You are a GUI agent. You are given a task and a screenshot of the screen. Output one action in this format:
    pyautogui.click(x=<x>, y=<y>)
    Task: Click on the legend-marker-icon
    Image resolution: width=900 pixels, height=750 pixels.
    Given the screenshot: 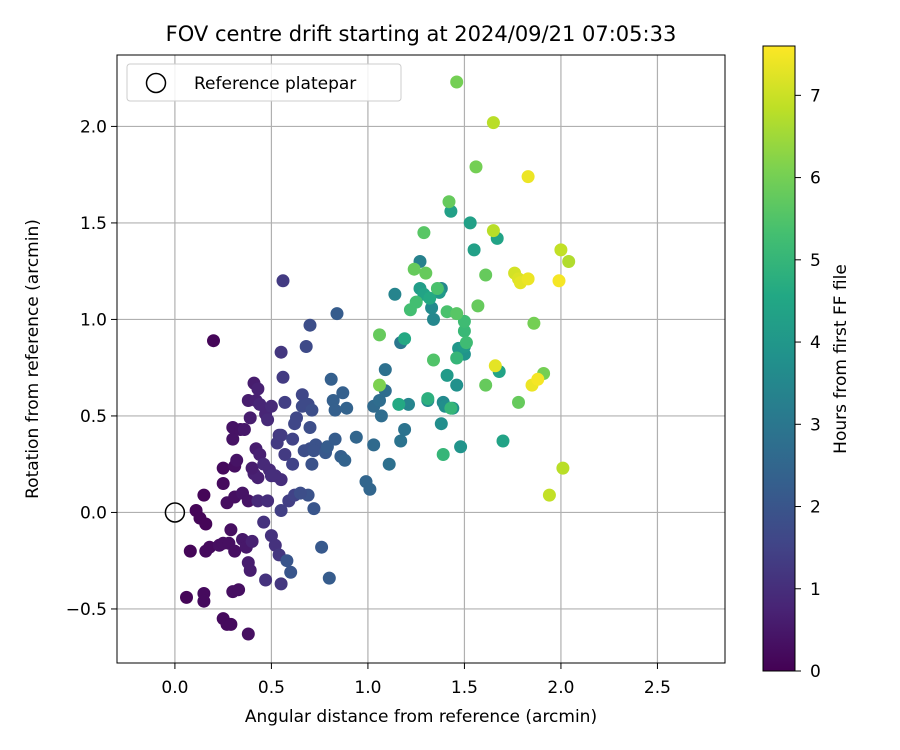 What is the action you would take?
    pyautogui.click(x=156, y=83)
    